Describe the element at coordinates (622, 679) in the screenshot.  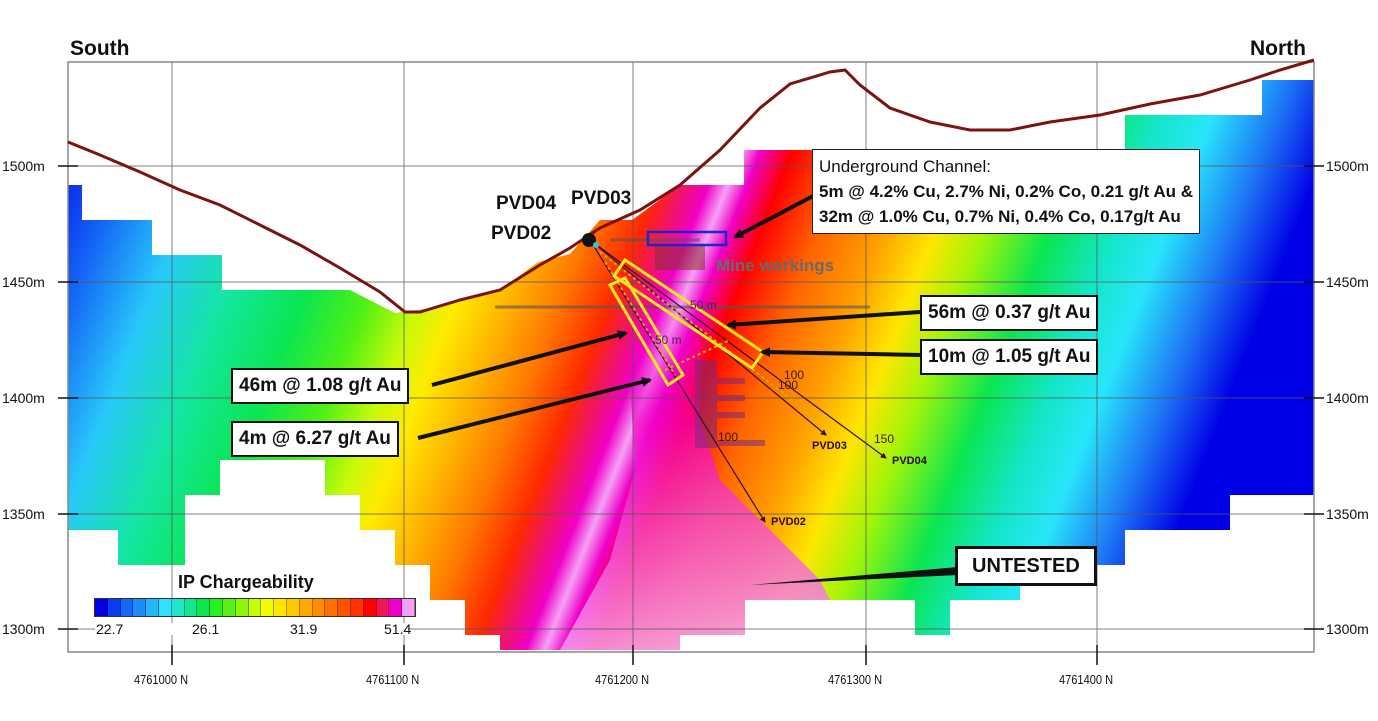
I see `northing-label-4761200: 4761200 N` at that location.